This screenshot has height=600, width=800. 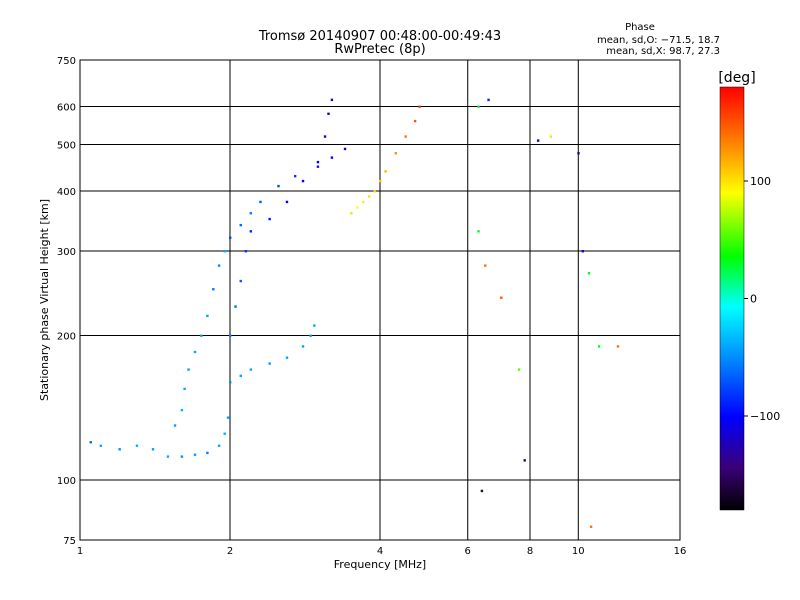 I want to click on colorbar-ticks: 100 0 −100, so click(x=762, y=299).